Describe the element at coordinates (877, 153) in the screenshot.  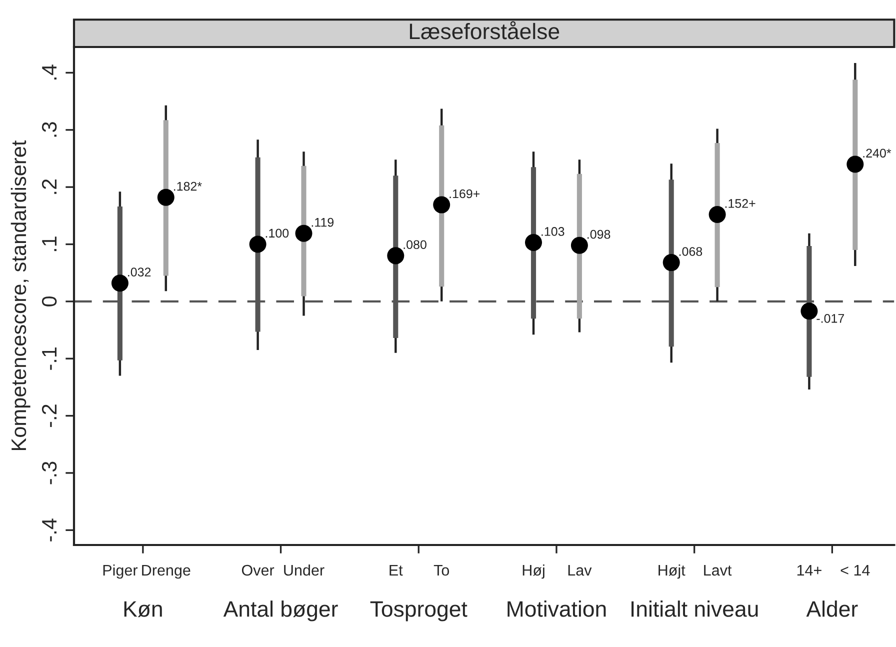
I see `data-label: .240*` at that location.